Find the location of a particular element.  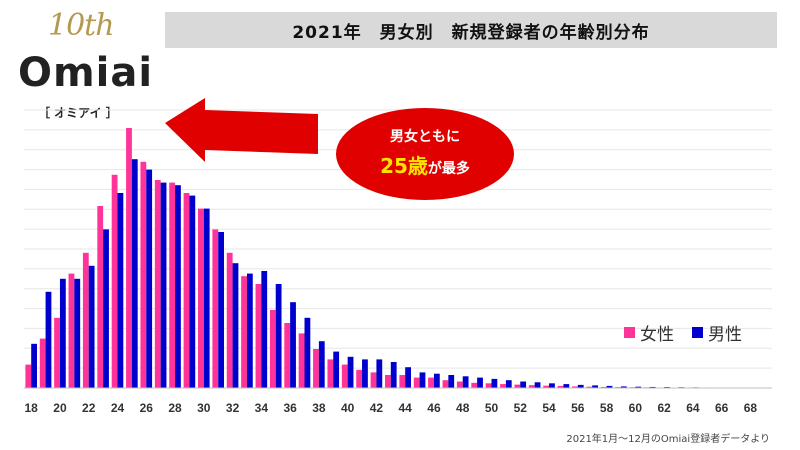

x-tick-label: 56 is located at coordinates (578, 408).